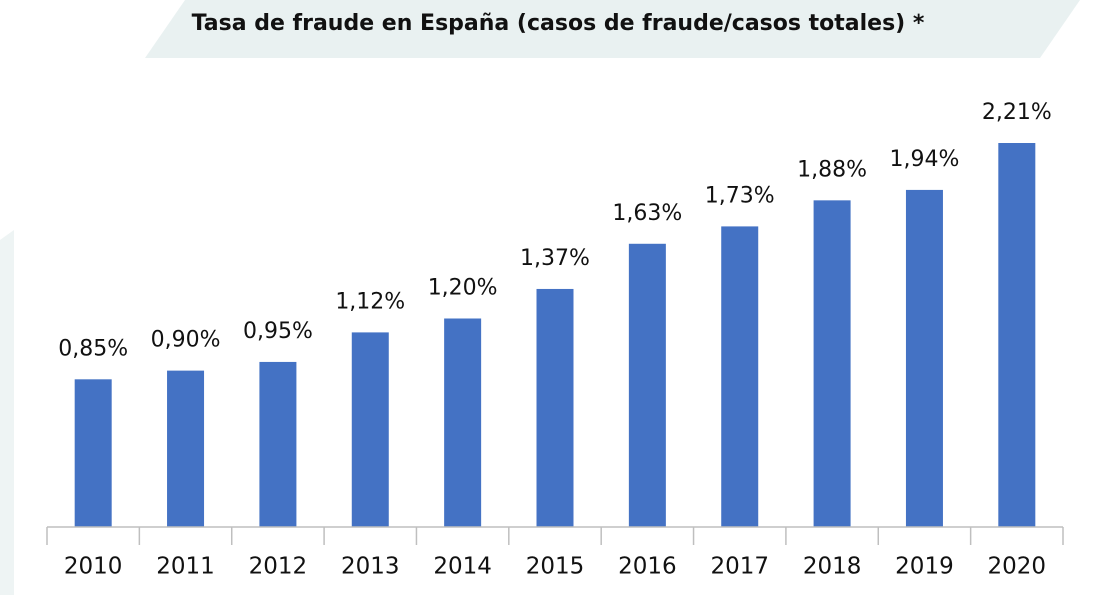 This screenshot has height=595, width=1101. Describe the element at coordinates (647, 567) in the screenshot. I see `x-tick-label: 2016` at that location.